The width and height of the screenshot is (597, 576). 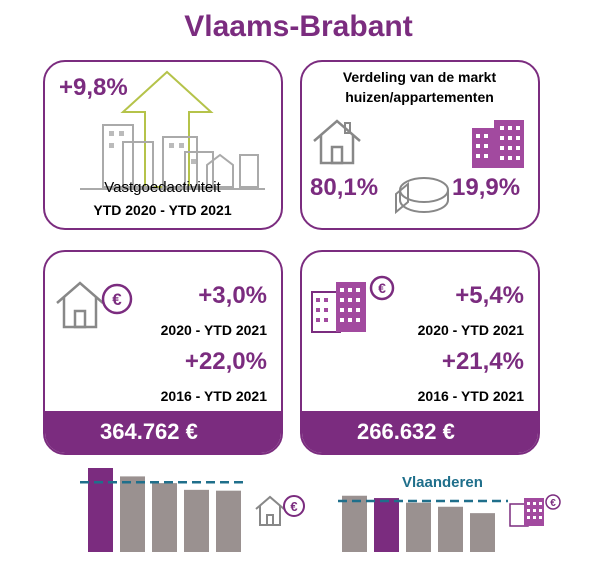 I want to click on apartments-period1: 2020 - YTD 2021, so click(x=470, y=330).